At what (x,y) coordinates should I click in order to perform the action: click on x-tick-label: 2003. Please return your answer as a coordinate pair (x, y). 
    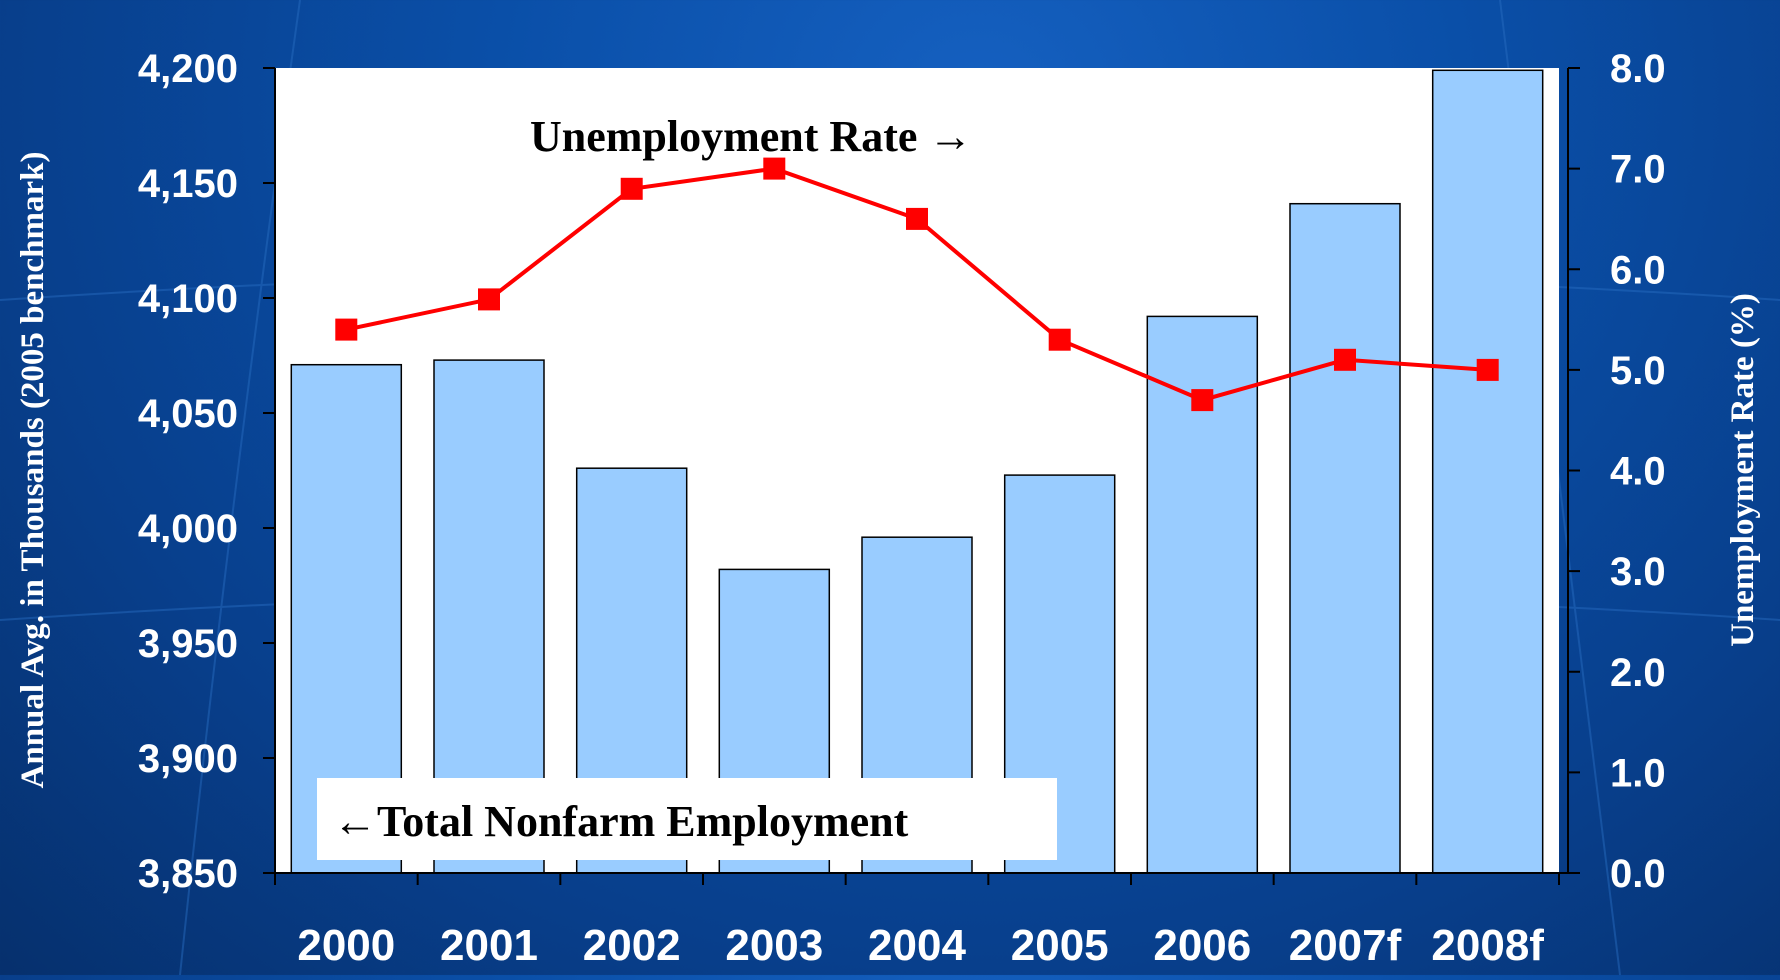
    Looking at the image, I should click on (774, 945).